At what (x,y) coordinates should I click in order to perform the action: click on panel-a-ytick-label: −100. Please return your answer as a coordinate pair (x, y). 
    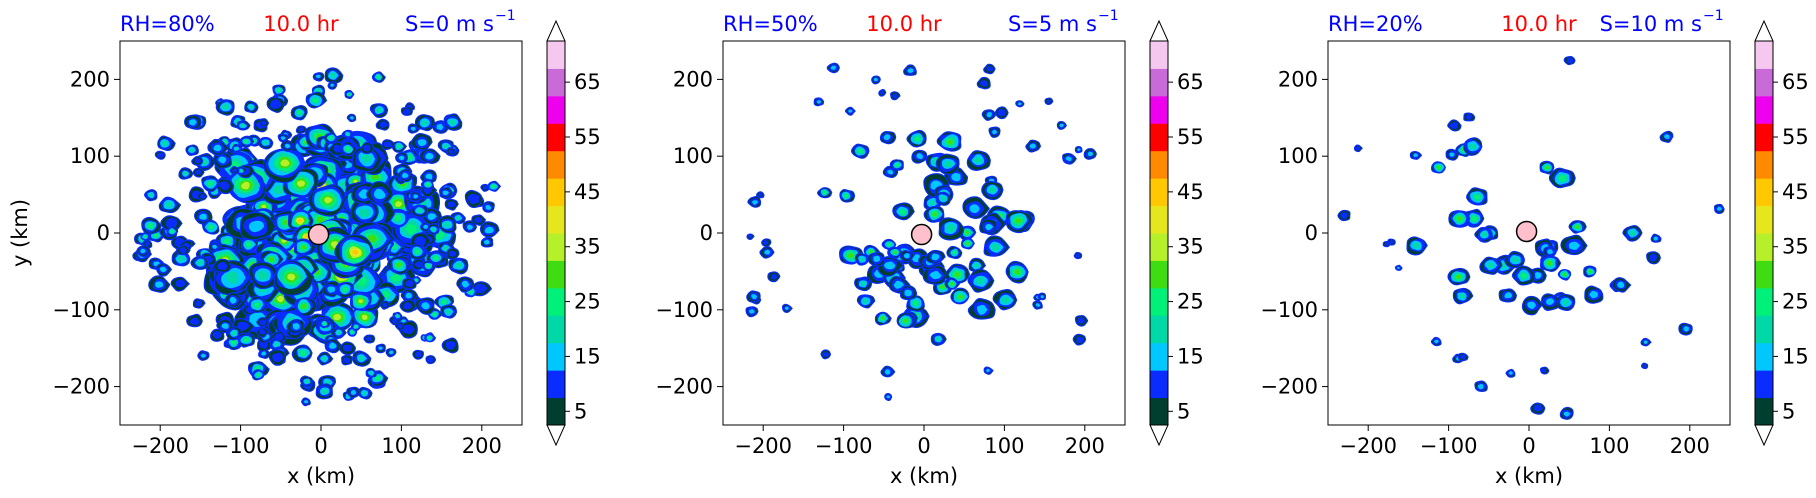
    Looking at the image, I should click on (81, 310).